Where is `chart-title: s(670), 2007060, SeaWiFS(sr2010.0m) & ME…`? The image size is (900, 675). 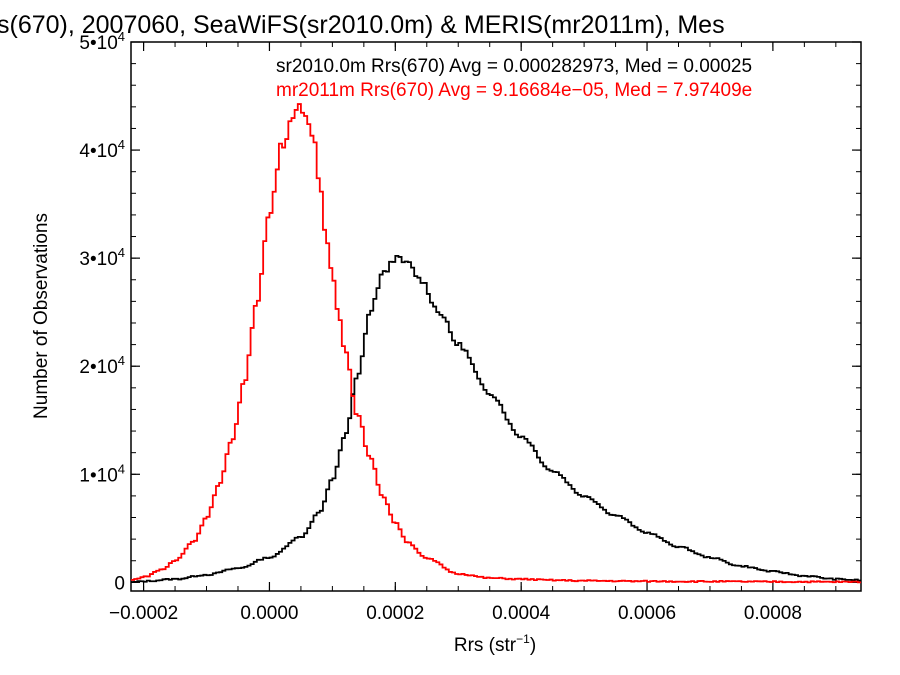
chart-title: s(670), 2007060, SeaWiFS(sr2010.0m) & ME… is located at coordinates (362, 25).